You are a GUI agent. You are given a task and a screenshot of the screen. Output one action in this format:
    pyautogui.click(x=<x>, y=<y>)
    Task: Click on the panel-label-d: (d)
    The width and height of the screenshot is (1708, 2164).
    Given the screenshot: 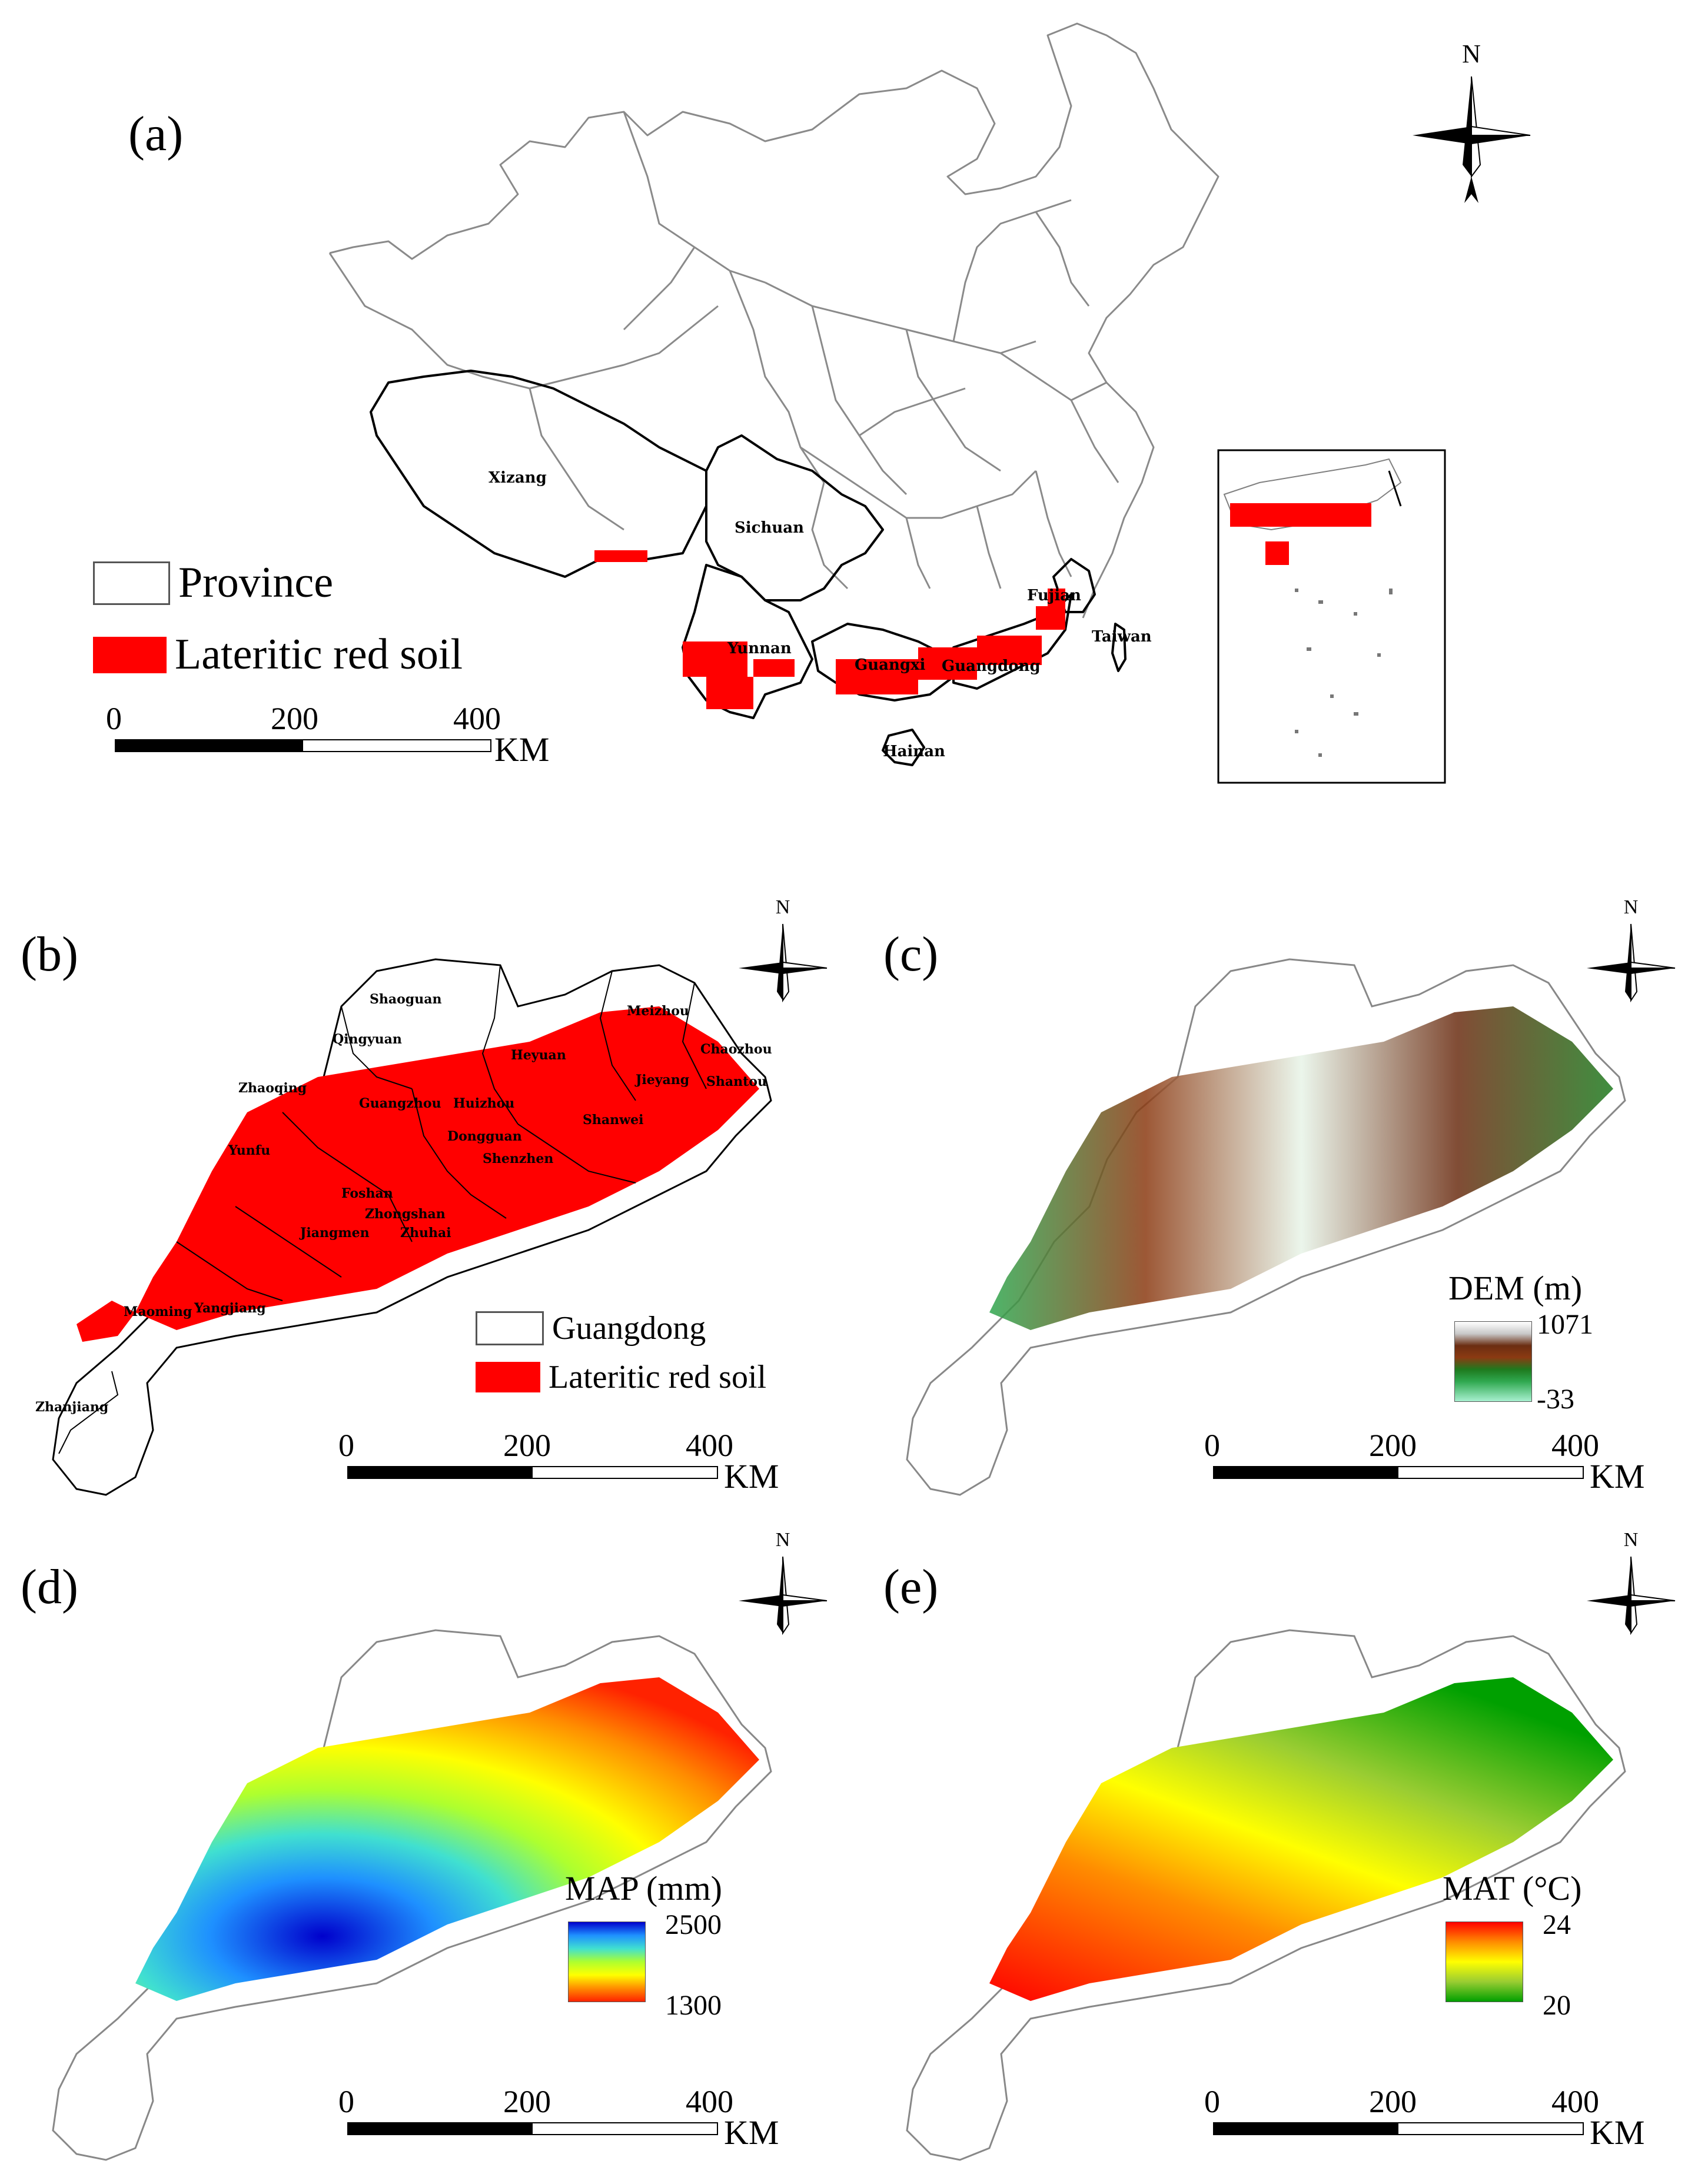 What is the action you would take?
    pyautogui.click(x=49, y=1587)
    